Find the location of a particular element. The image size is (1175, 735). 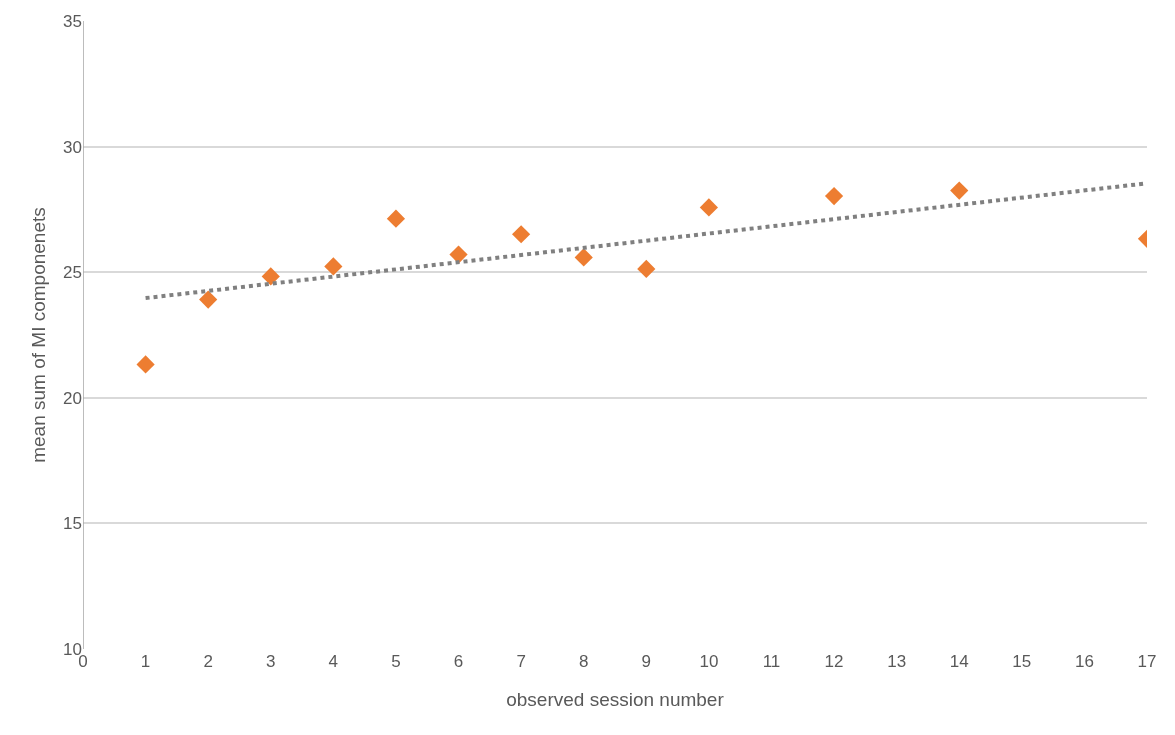

y-tick-label: 25 is located at coordinates (72, 273).